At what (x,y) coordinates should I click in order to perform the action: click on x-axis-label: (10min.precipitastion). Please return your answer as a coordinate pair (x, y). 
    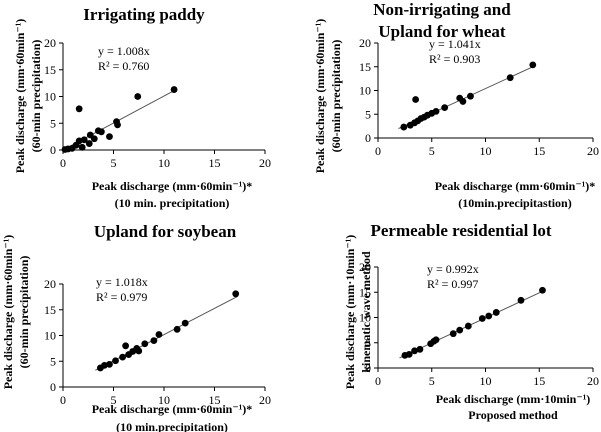
    Looking at the image, I should click on (514, 203).